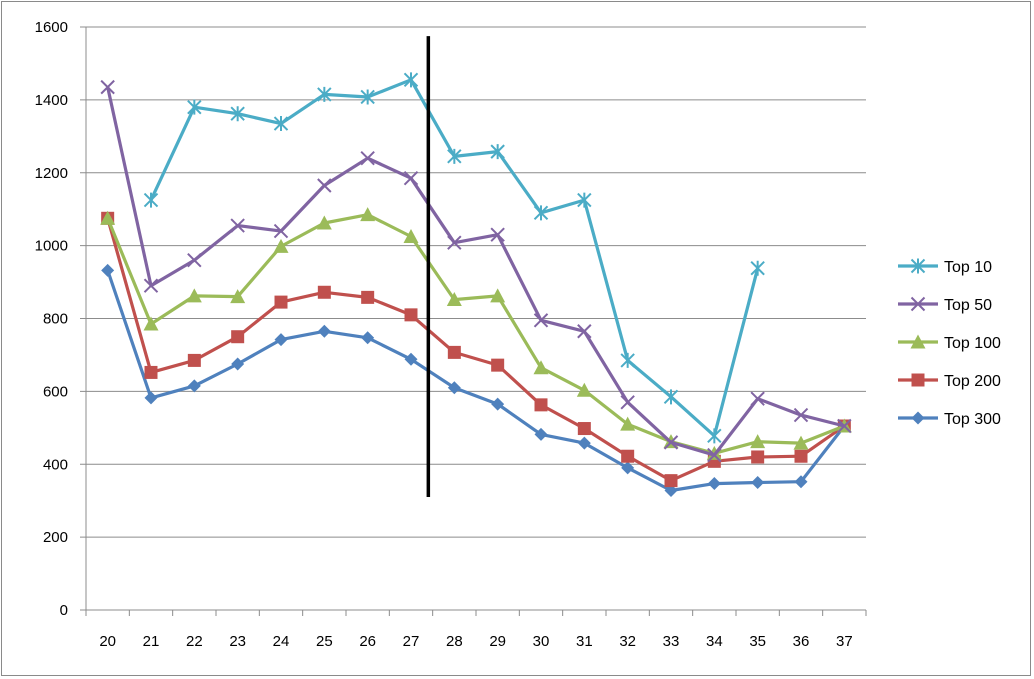  What do you see at coordinates (972, 419) in the screenshot?
I see `legend-label: Top 300` at bounding box center [972, 419].